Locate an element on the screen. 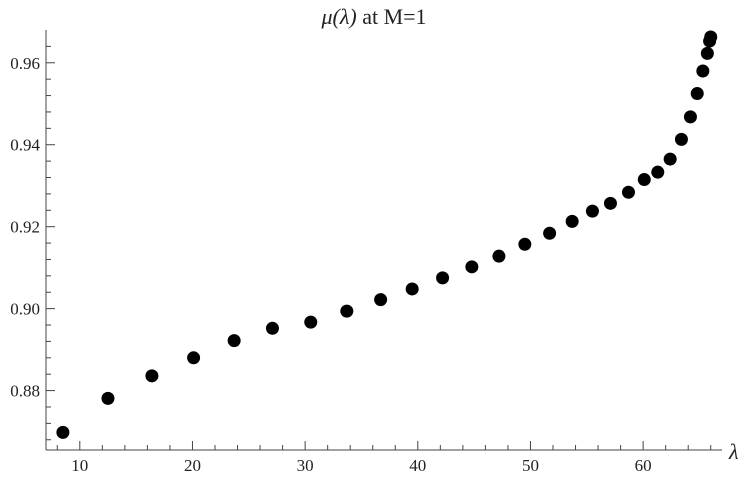 The height and width of the screenshot is (481, 747). x-tick-label: 10 is located at coordinates (79, 465).